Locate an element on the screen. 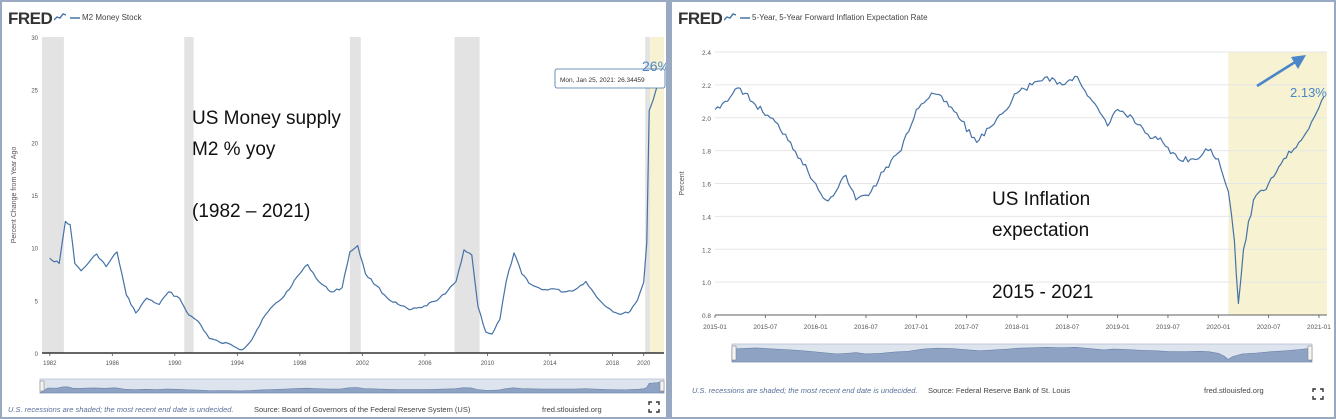 This screenshot has width=1336, height=419. y-tick-label: 1.0 is located at coordinates (706, 283).